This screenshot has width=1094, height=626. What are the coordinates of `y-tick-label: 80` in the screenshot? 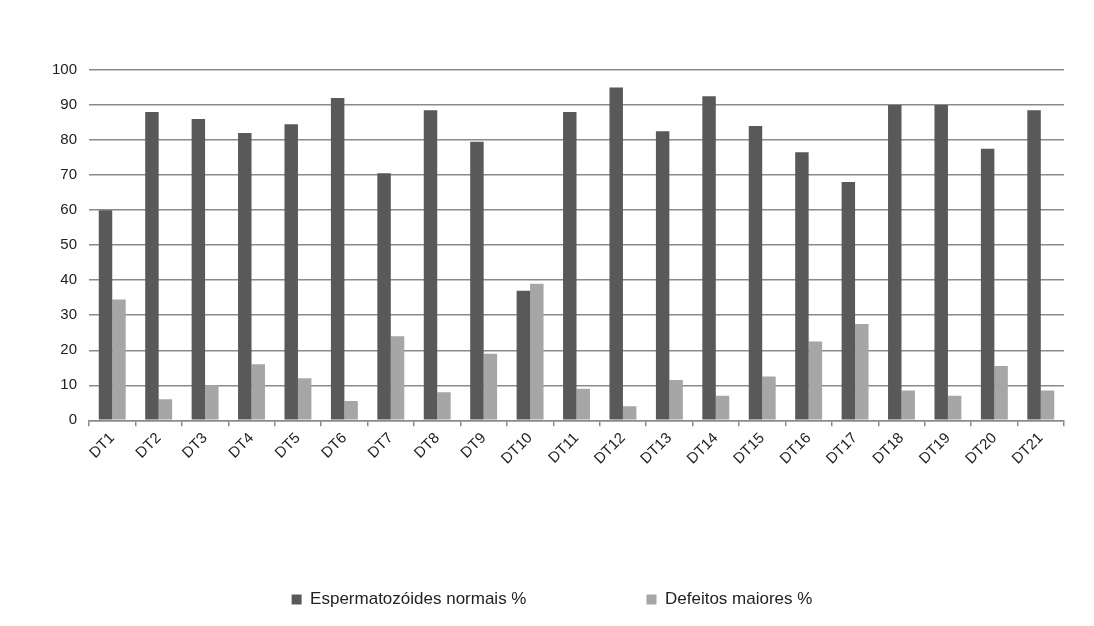 It's located at (69, 139).